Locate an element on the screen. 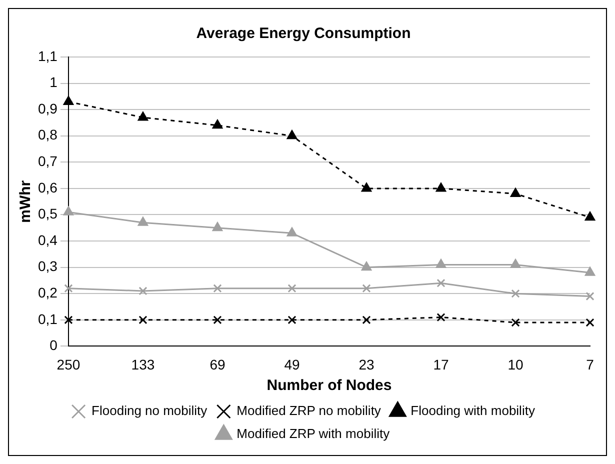 The image size is (615, 464). y-tick-label: 0,4 is located at coordinates (48, 240).